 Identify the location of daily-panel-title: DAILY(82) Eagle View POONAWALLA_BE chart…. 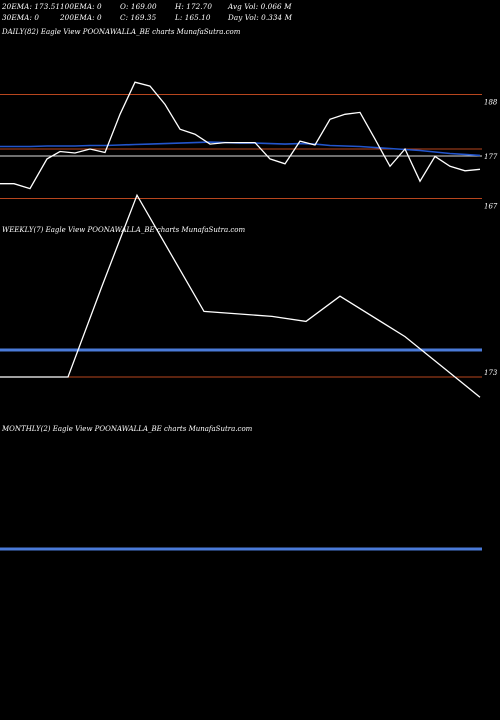
(121, 32).